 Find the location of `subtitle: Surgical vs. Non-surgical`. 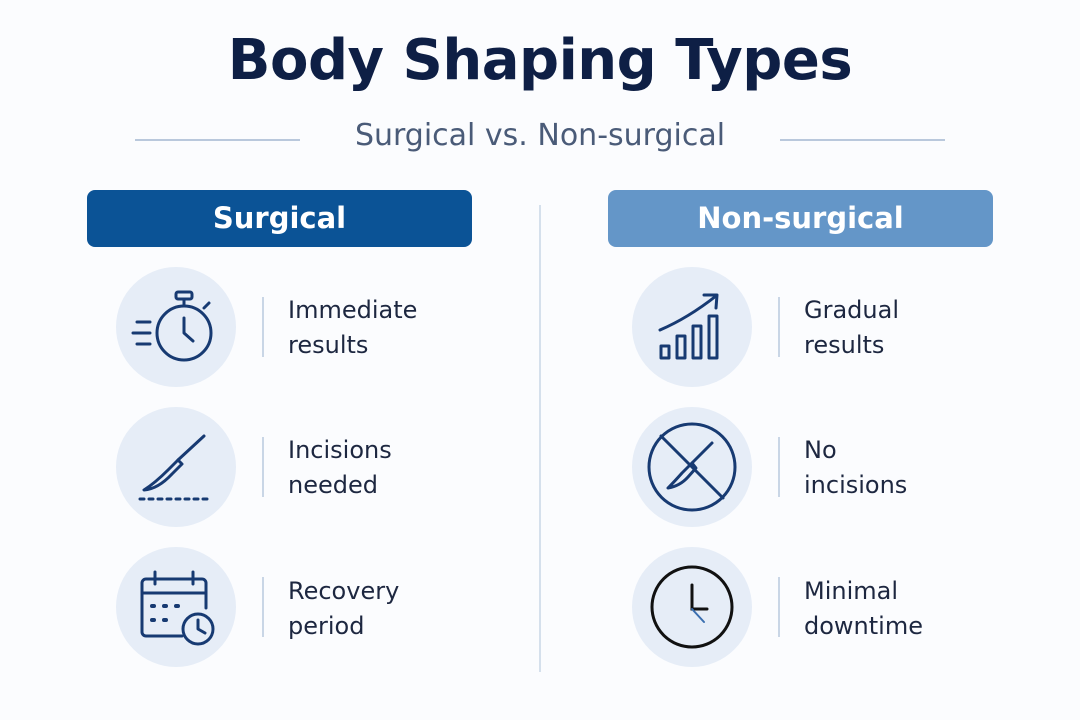

subtitle: Surgical vs. Non-surgical is located at coordinates (540, 135).